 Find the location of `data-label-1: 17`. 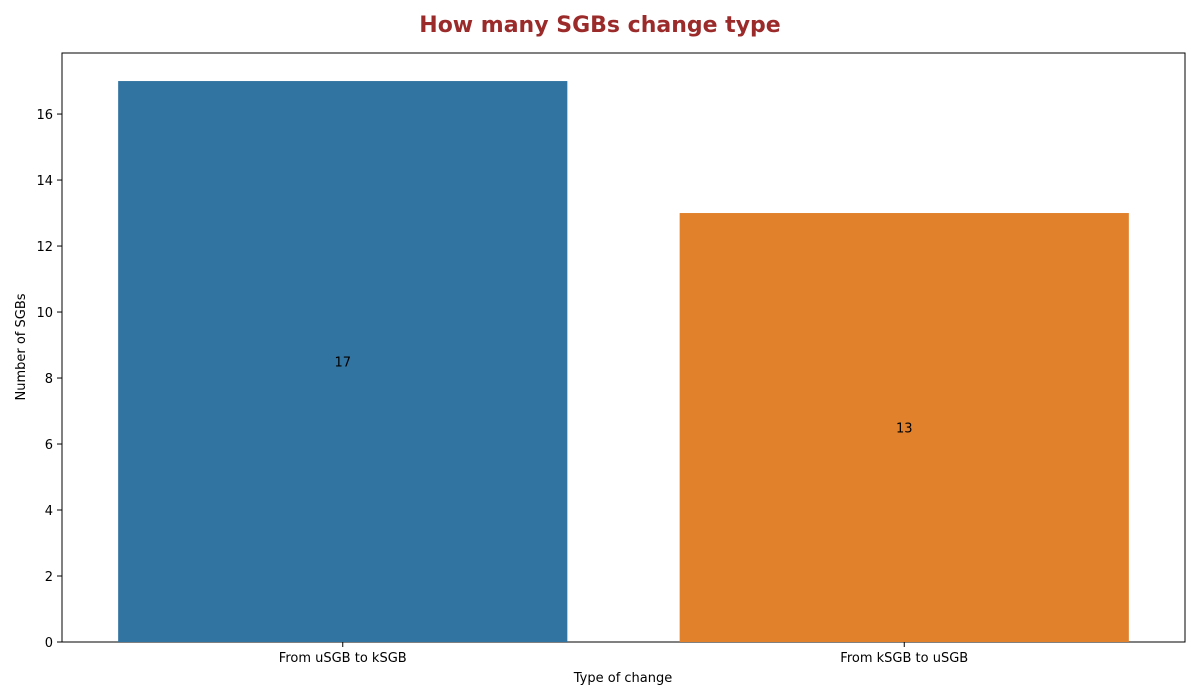

data-label-1: 17 is located at coordinates (342, 363).